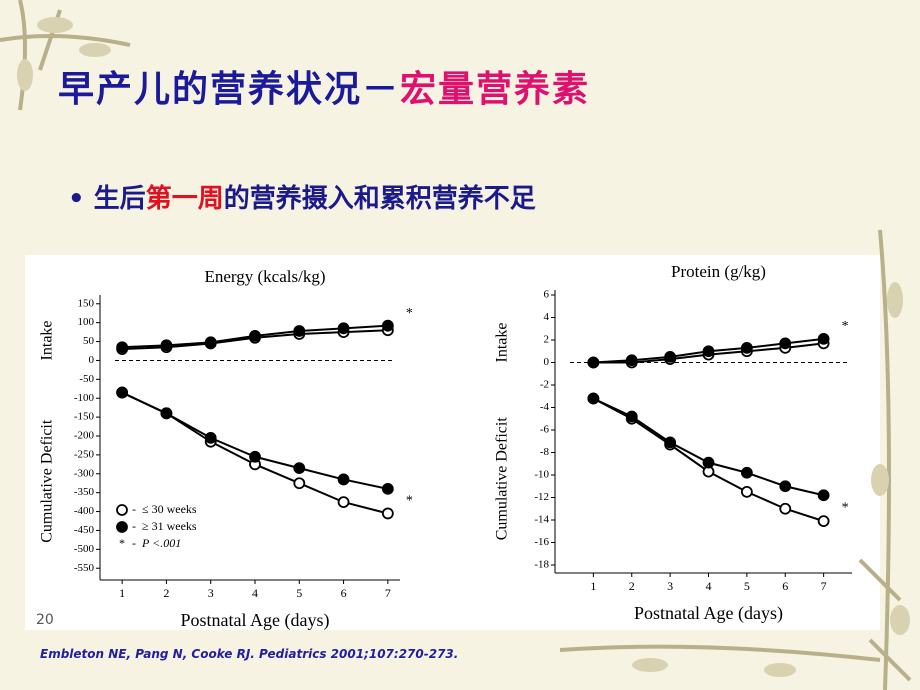  What do you see at coordinates (544, 385) in the screenshot?
I see `y-tick-label: -2` at bounding box center [544, 385].